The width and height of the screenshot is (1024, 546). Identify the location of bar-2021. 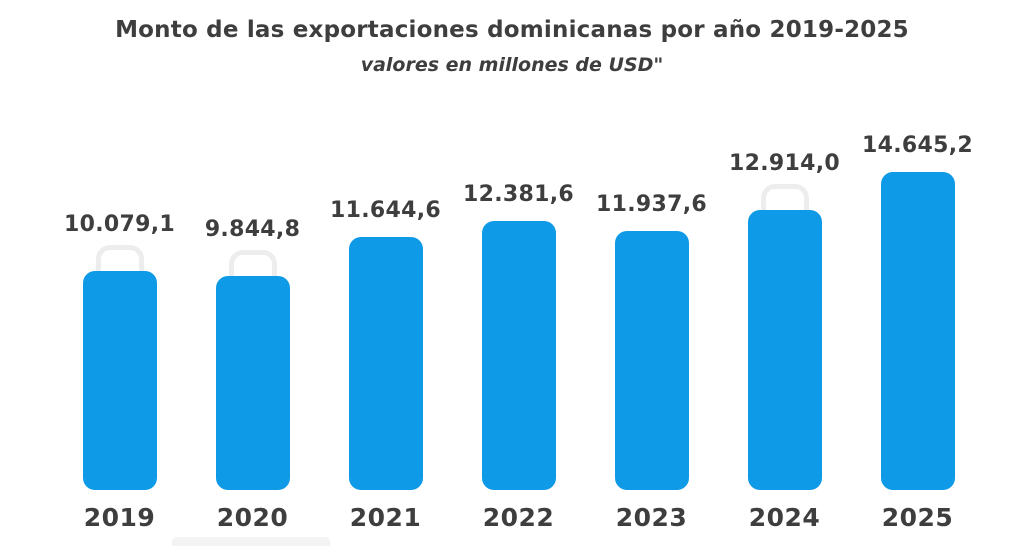
(385, 363).